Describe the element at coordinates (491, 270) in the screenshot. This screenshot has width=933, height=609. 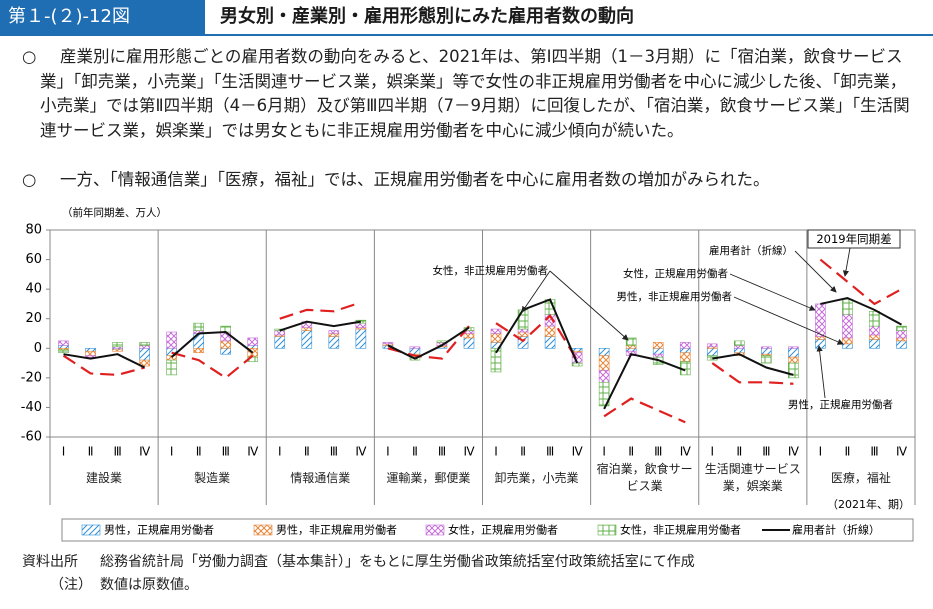
I see `annotation: 女性，非正規雇用労働者` at that location.